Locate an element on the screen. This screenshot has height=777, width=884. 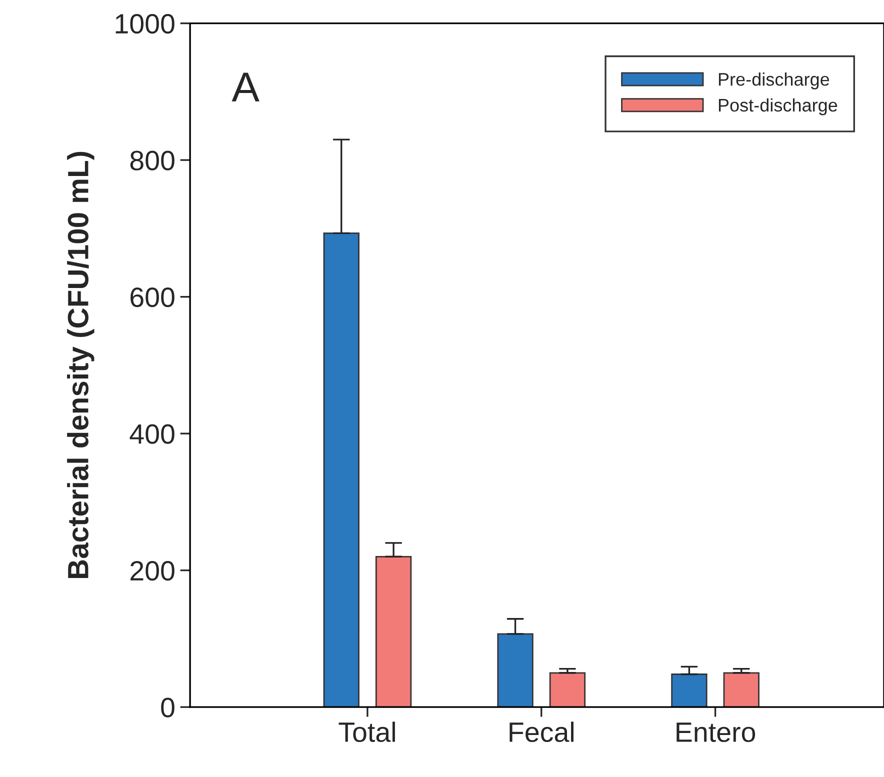
legend-label: Post-discharge is located at coordinates (778, 107).